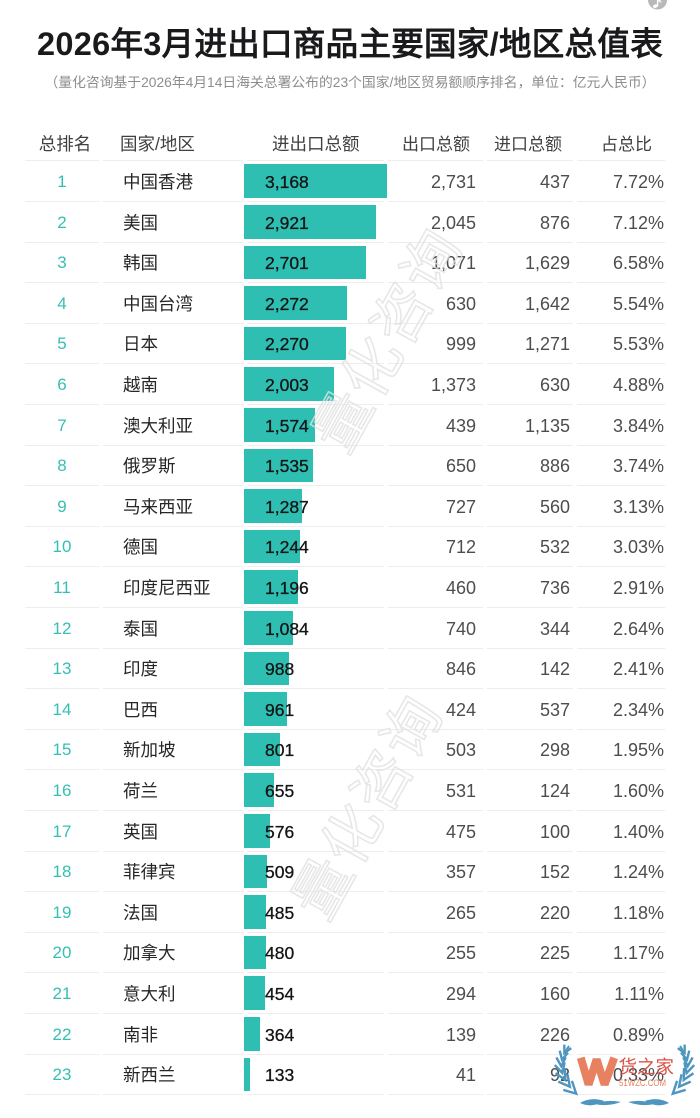  What do you see at coordinates (642, 1083) in the screenshot?
I see `svg-text: 51WZC.COM` at bounding box center [642, 1083].